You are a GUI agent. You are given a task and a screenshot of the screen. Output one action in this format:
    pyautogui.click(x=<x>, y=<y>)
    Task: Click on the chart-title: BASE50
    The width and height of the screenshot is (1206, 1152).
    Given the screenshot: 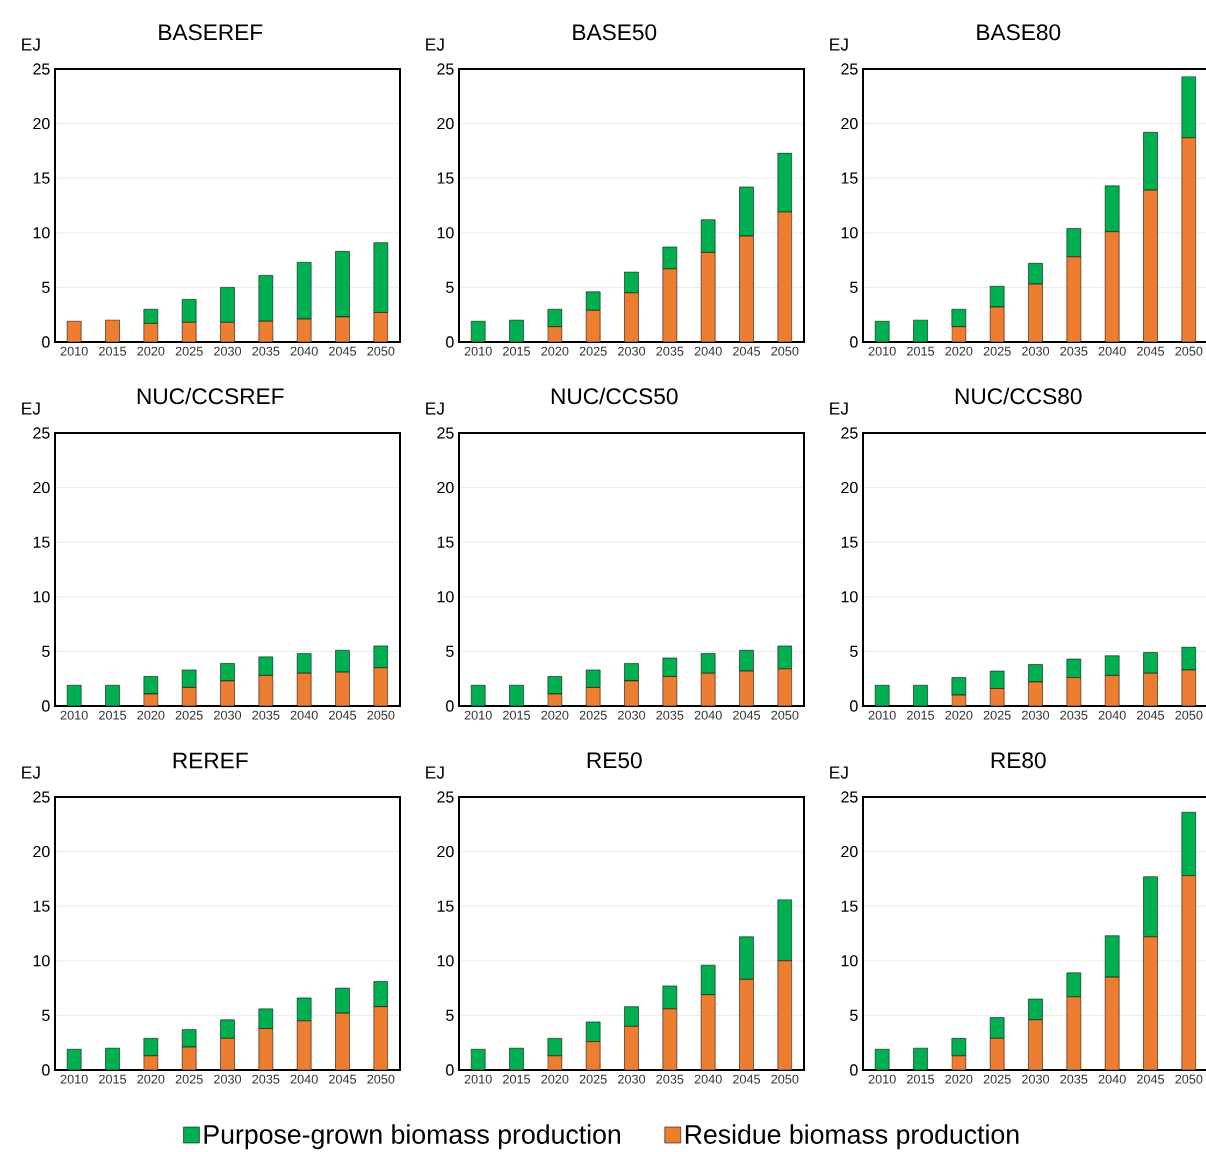 What is the action you would take?
    pyautogui.click(x=615, y=32)
    